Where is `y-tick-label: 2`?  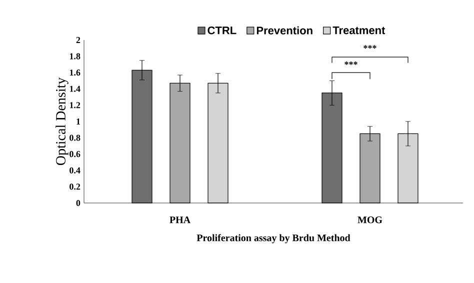
y-tick-label: 2 is located at coordinates (78, 40).